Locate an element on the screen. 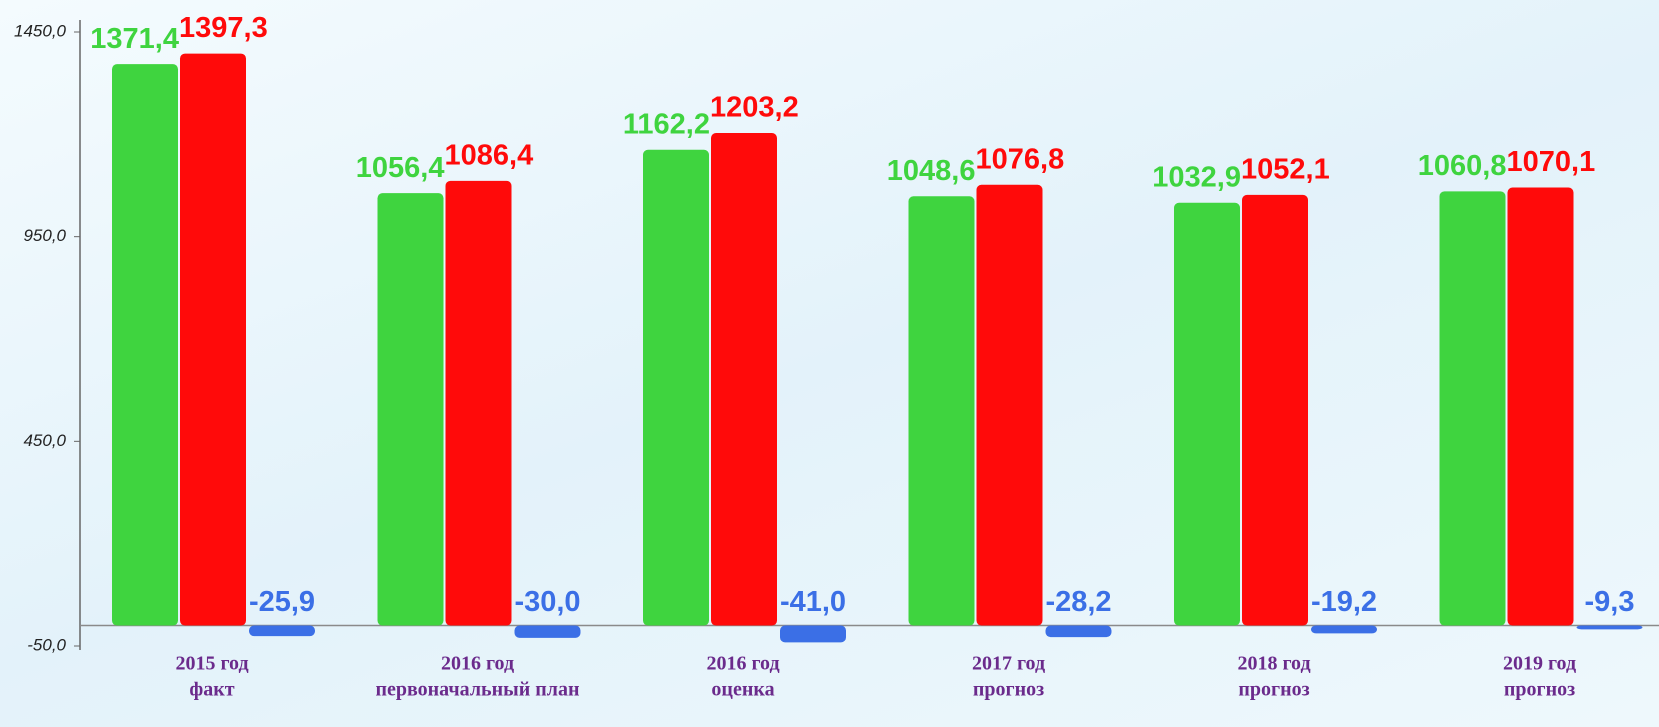 The height and width of the screenshot is (727, 1659). data-label: -25,9 is located at coordinates (282, 602).